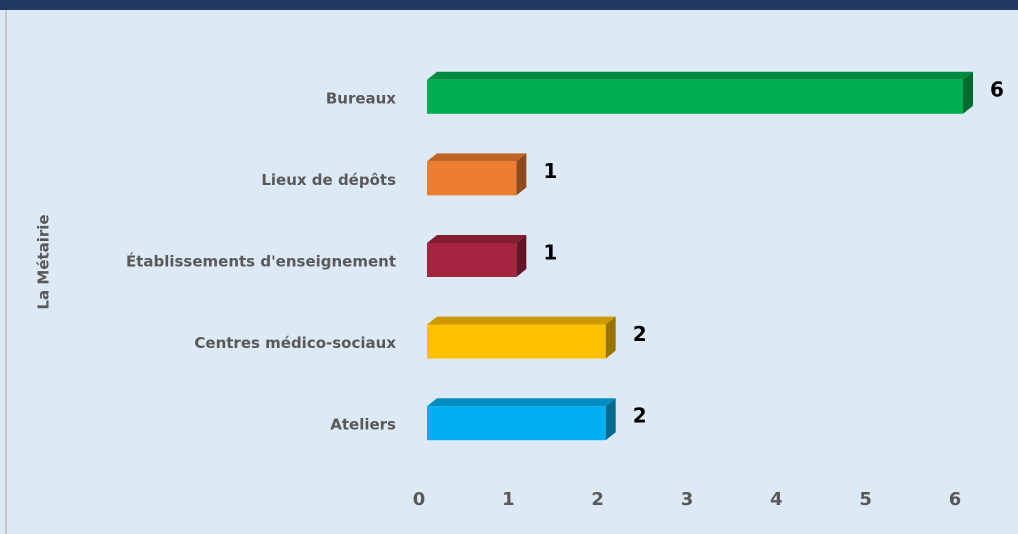 The width and height of the screenshot is (1018, 534). I want to click on y-tick-label: Lieux de dépôts, so click(328, 180).